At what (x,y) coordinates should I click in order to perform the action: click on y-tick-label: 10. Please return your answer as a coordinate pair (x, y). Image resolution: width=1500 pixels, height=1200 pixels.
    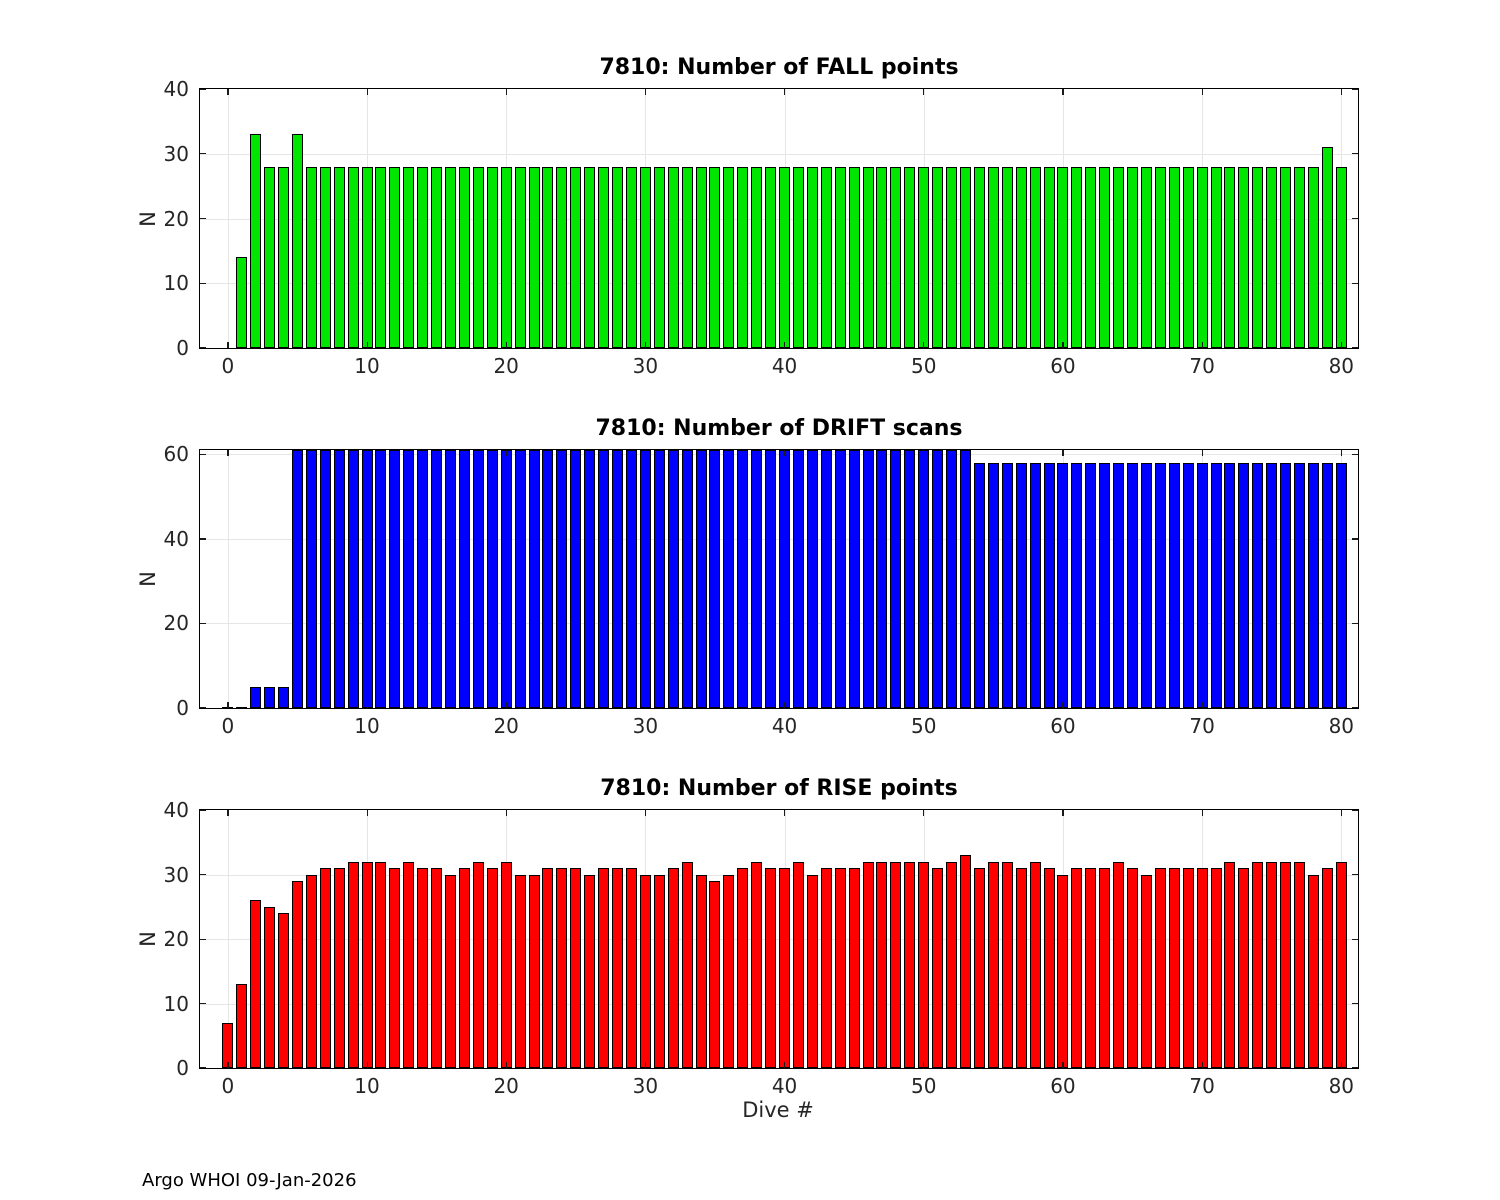
    Looking at the image, I should click on (176, 1003).